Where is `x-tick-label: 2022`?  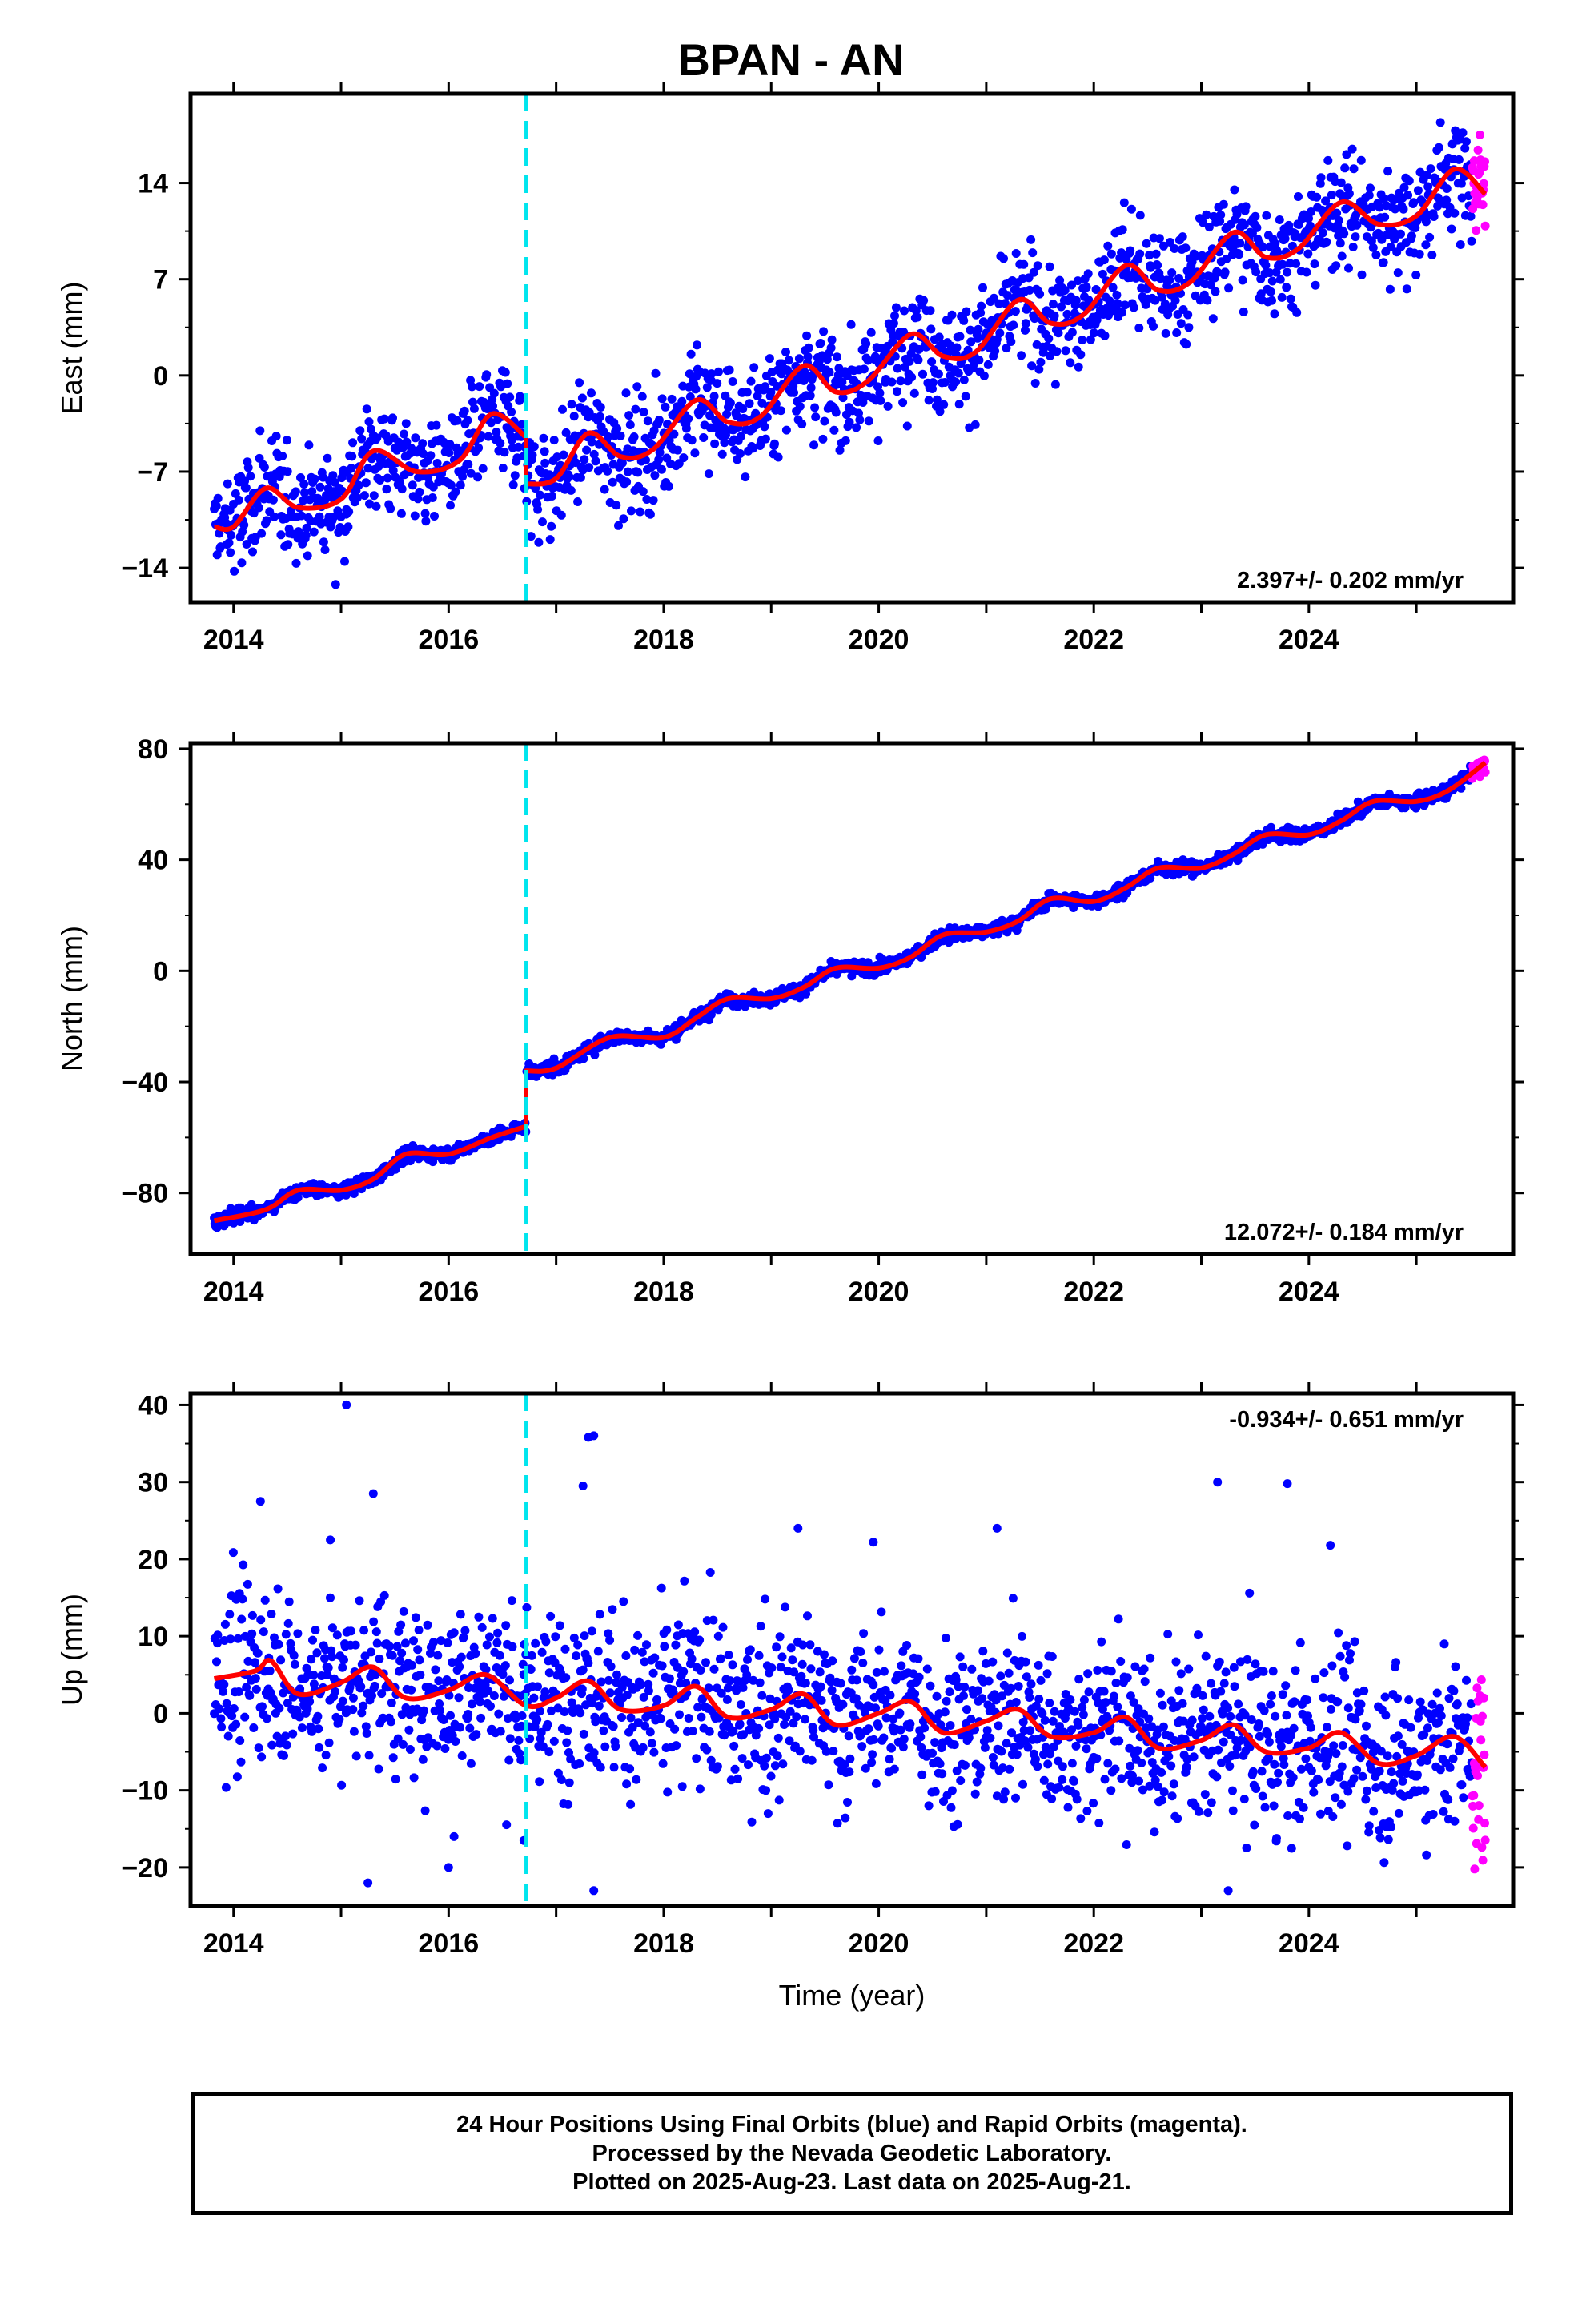 x-tick-label: 2022 is located at coordinates (1093, 1292).